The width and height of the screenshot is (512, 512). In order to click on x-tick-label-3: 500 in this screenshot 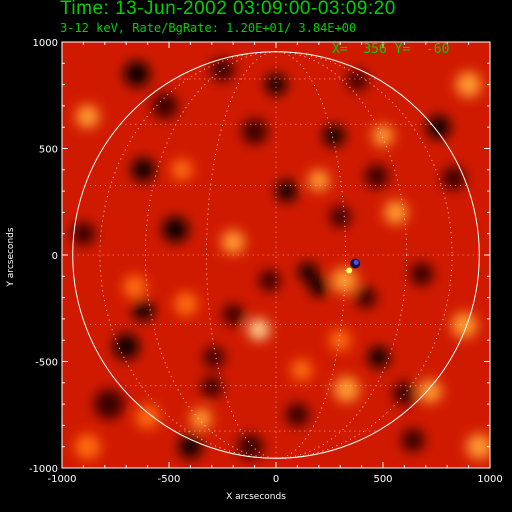, I will do `click(382, 479)`.